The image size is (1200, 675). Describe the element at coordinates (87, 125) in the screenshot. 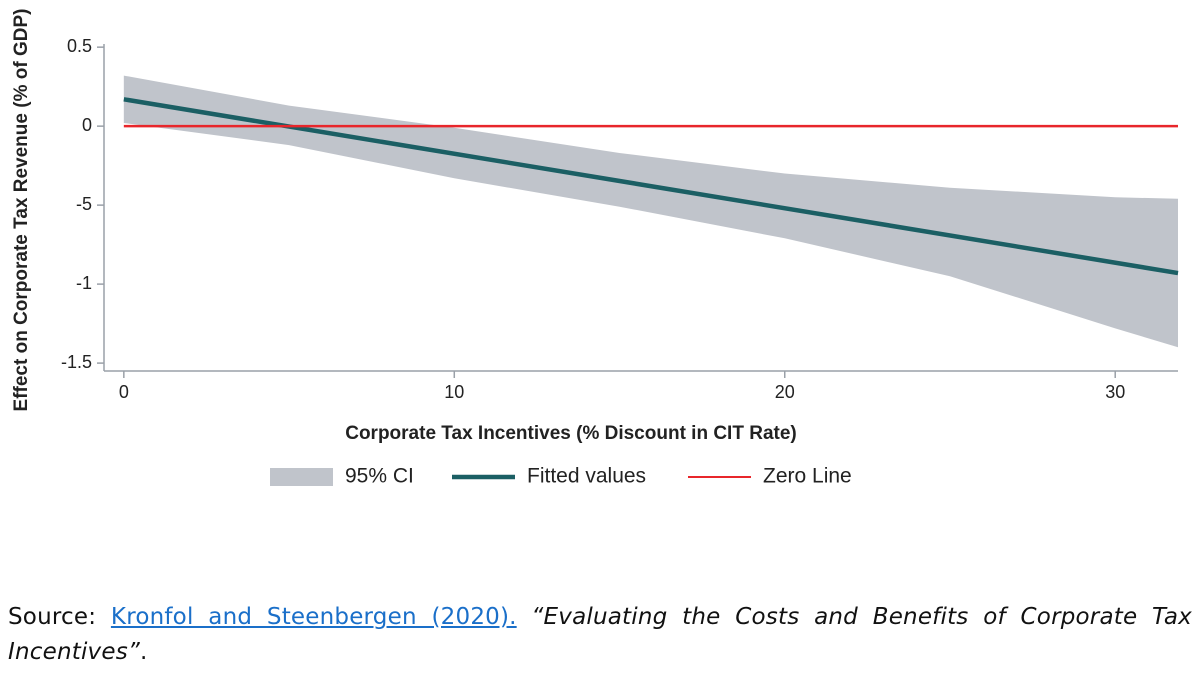

I see `y-tick-label: 0` at that location.